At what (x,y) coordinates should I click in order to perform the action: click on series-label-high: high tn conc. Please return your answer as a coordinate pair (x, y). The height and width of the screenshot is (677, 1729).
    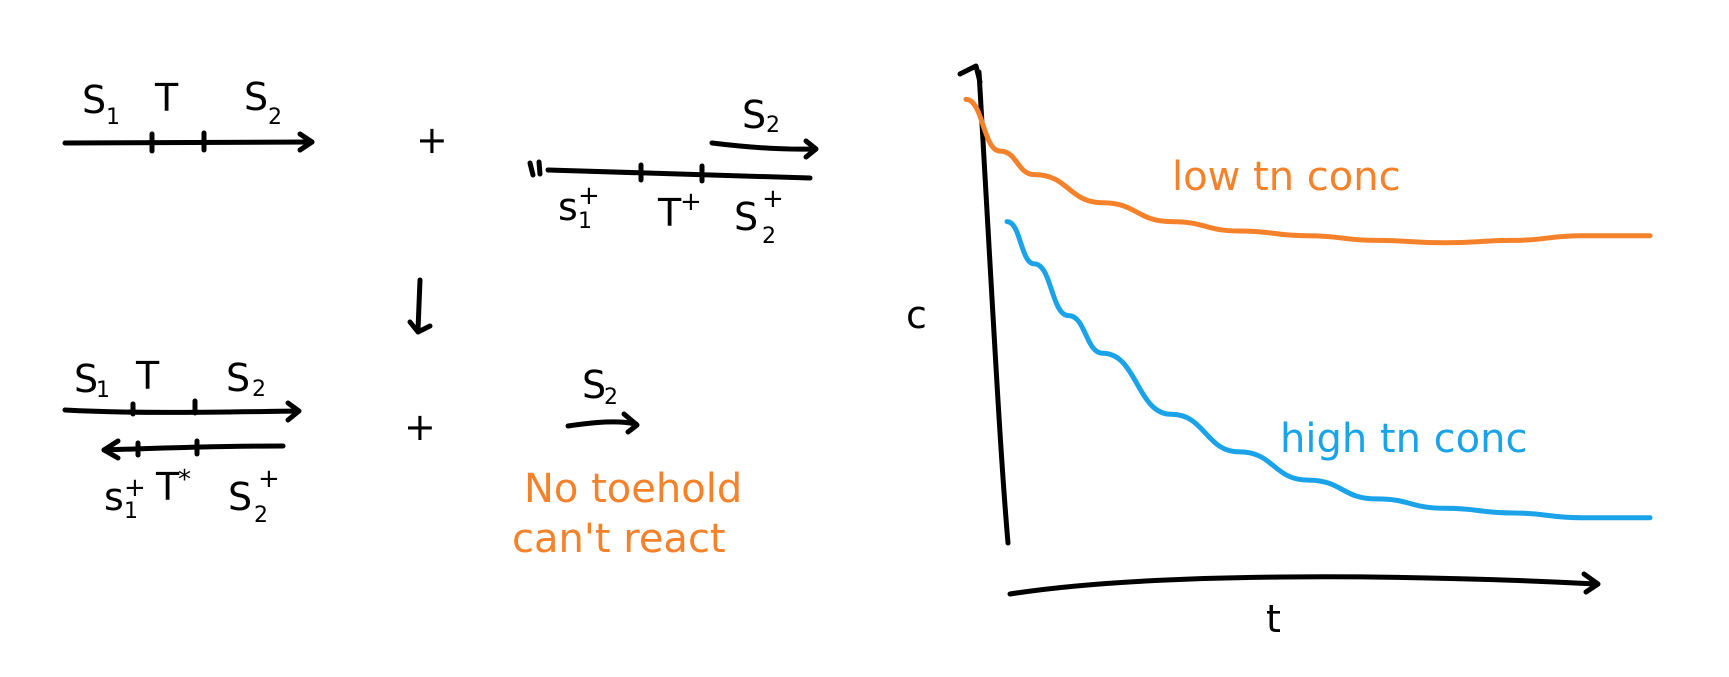
    Looking at the image, I should click on (1403, 439).